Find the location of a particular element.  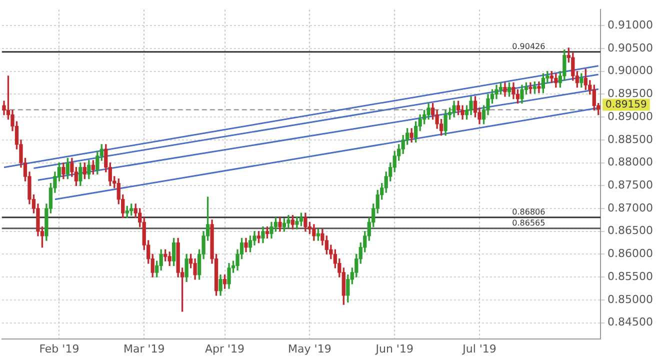

x-tick-label: Feb '19 is located at coordinates (59, 349).